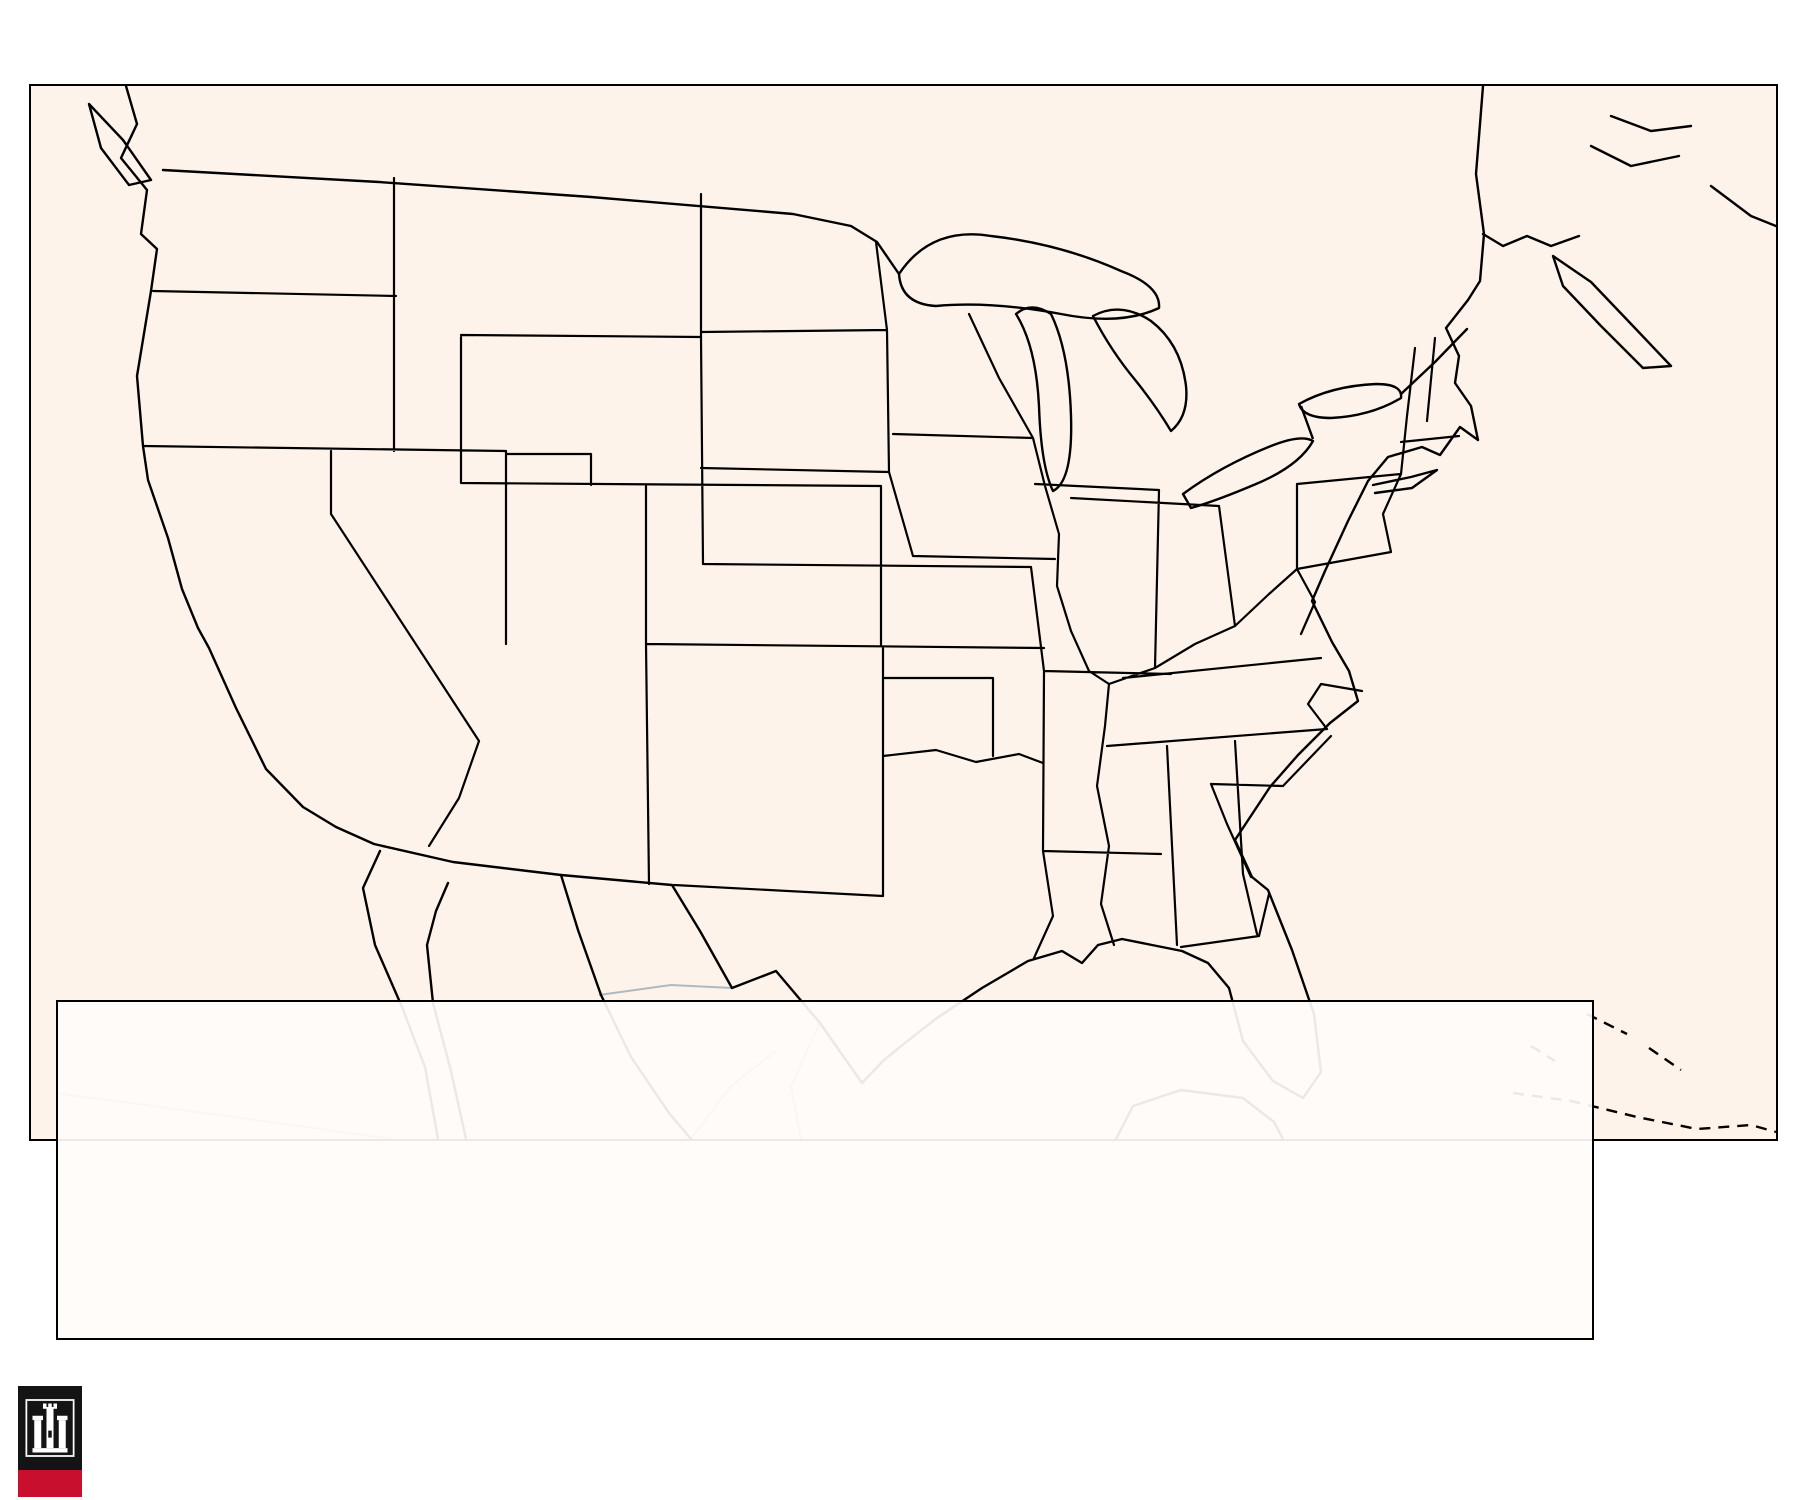  What do you see at coordinates (1150, 371) in the screenshot?
I see `great-lakes-paths` at bounding box center [1150, 371].